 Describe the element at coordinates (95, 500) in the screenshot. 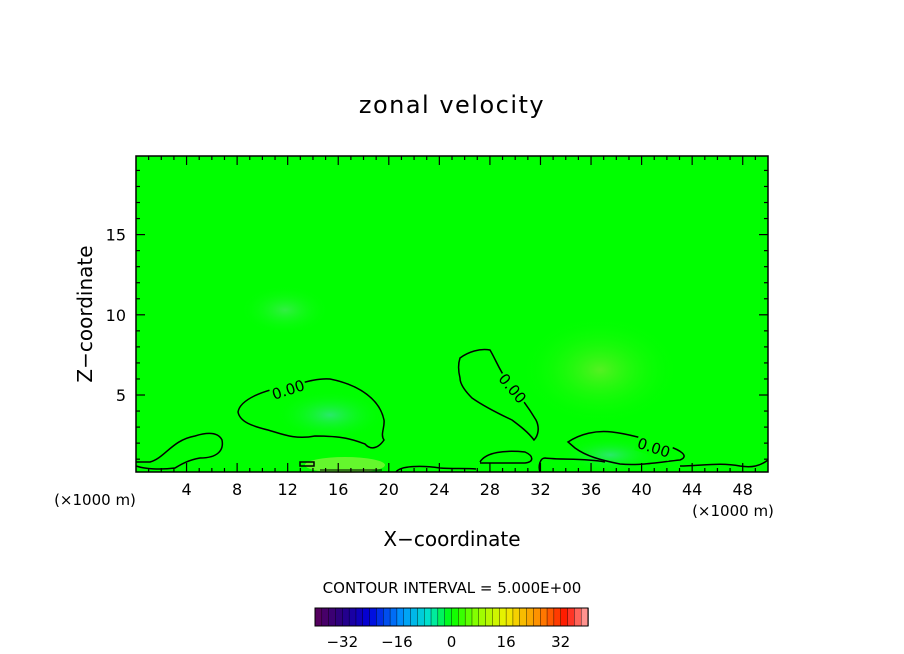

I see `x-unit-label-left: (×1000 m)` at that location.